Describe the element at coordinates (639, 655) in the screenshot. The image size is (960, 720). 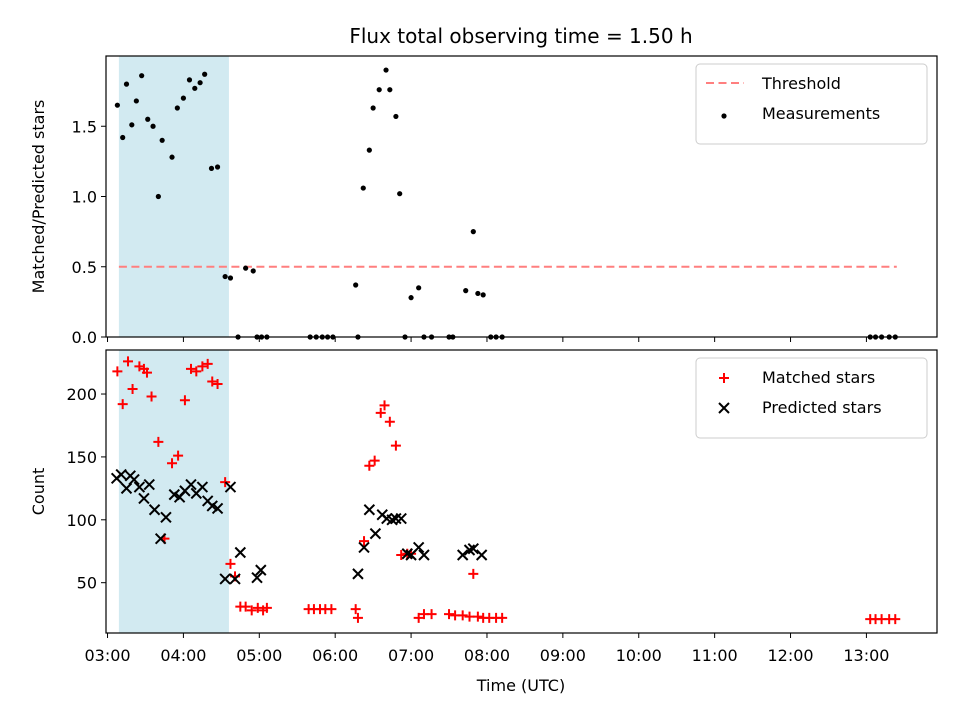
I see `x-tick-label: 10:00` at that location.